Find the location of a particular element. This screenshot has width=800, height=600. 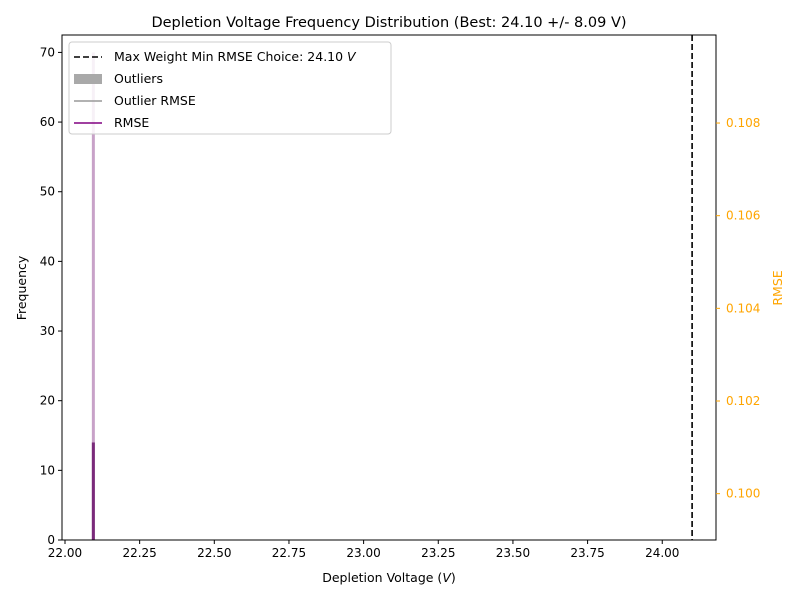

x-tick-label: 24.00 is located at coordinates (662, 553).